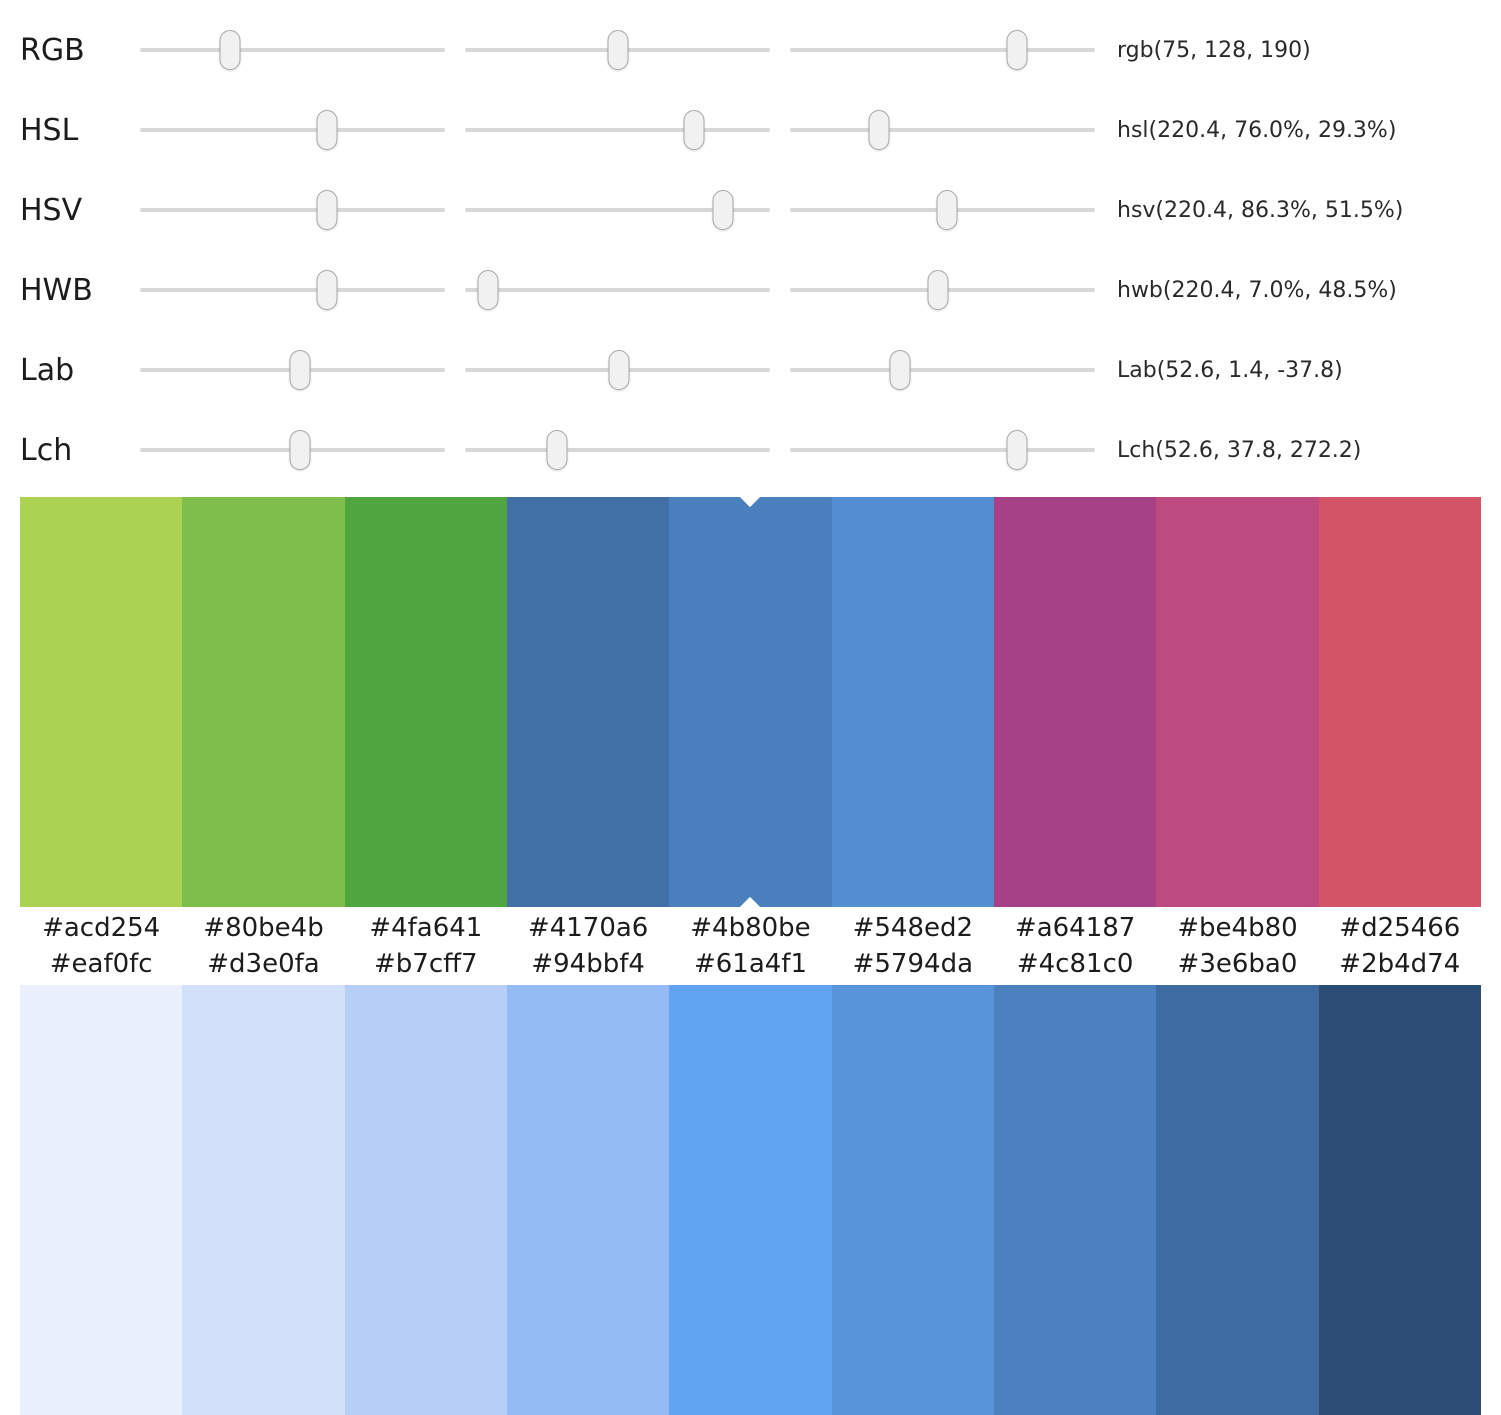 This screenshot has height=1415, width=1501. What do you see at coordinates (1400, 928) in the screenshot?
I see `hue-swatch-label-8: #d25466` at bounding box center [1400, 928].